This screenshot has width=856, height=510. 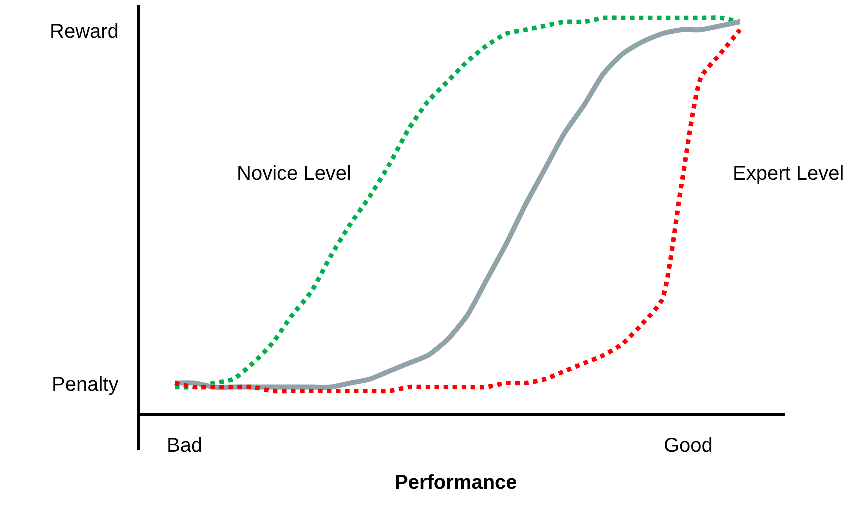 What do you see at coordinates (456, 483) in the screenshot?
I see `x-axis-title: Performance` at bounding box center [456, 483].